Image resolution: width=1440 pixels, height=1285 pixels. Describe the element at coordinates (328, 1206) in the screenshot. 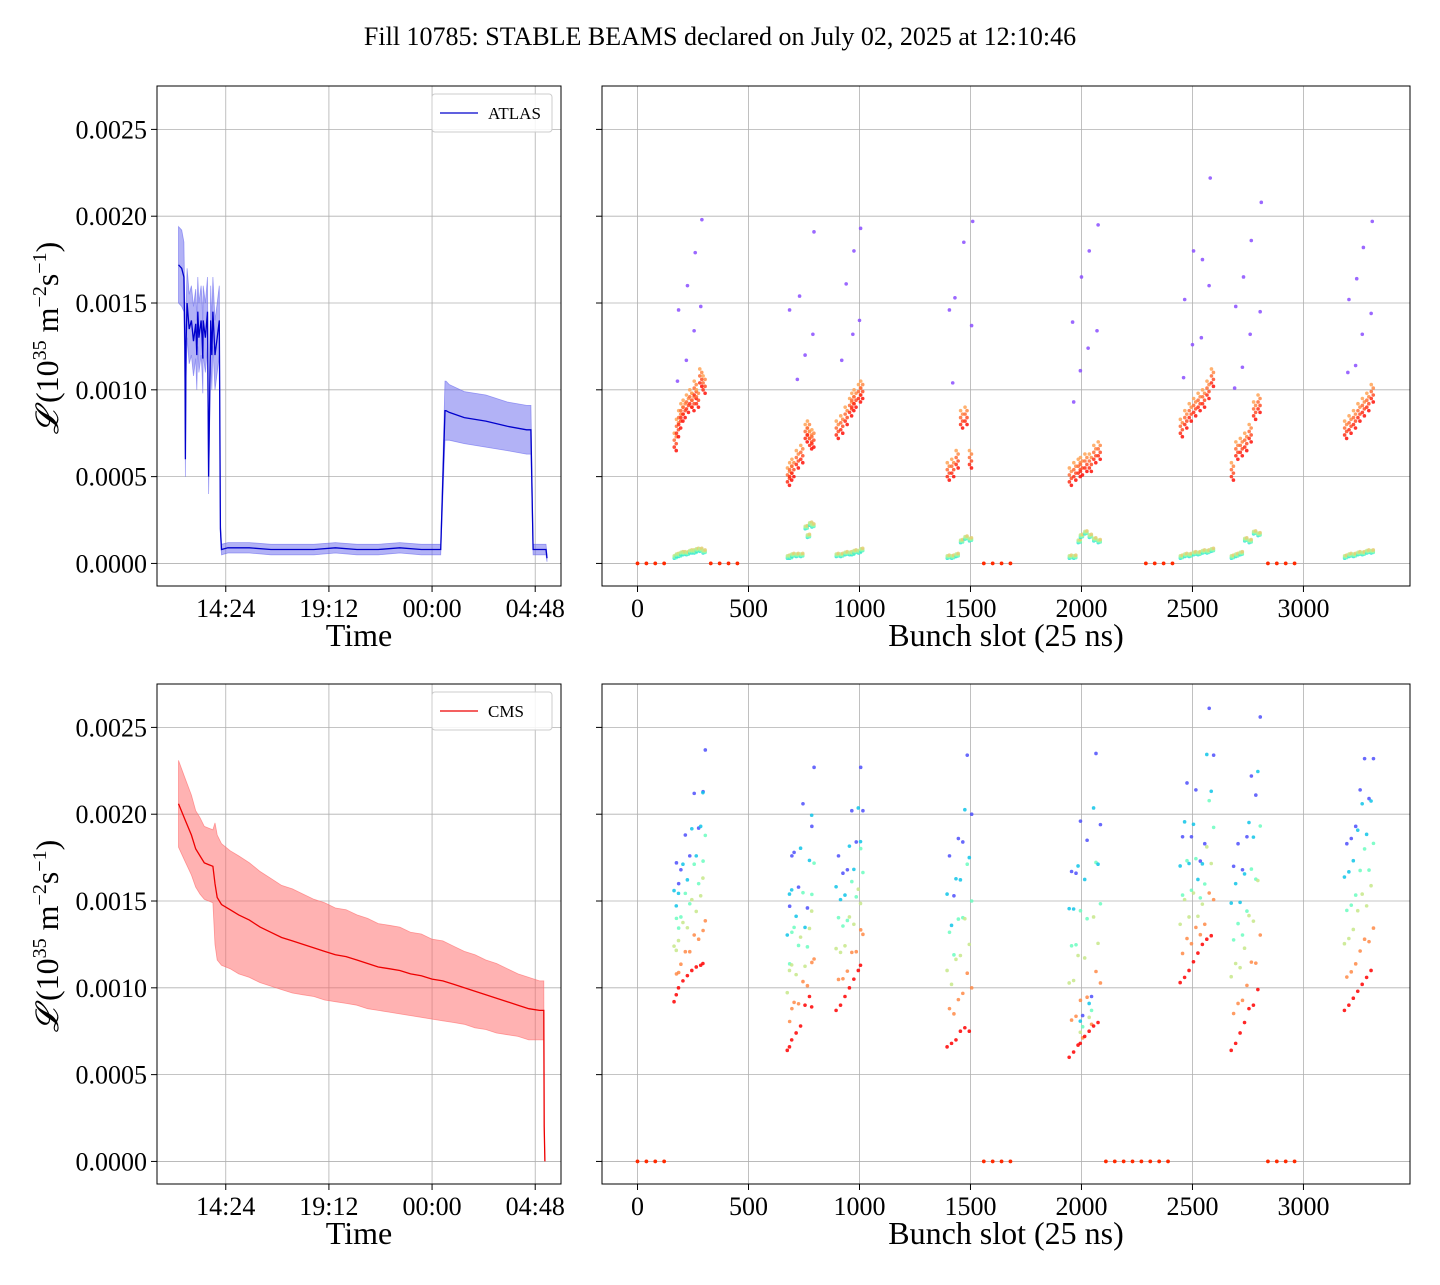

I see `x-tick-label: 19:12` at that location.